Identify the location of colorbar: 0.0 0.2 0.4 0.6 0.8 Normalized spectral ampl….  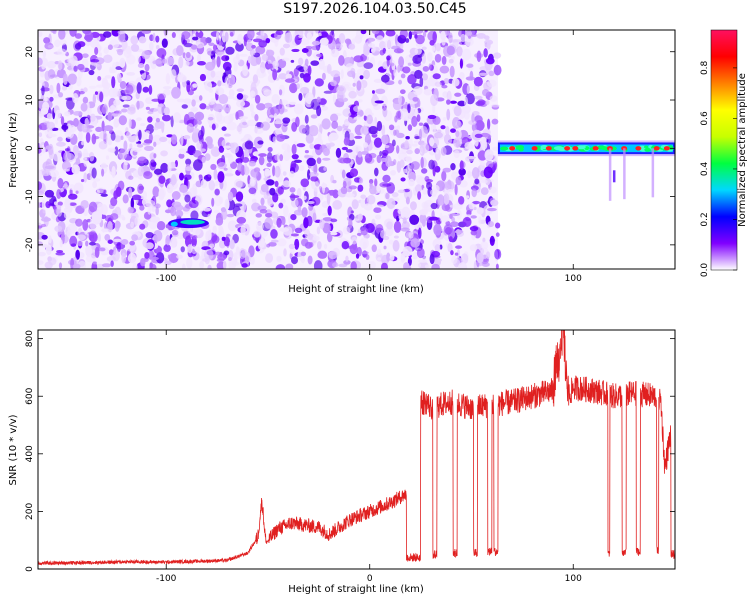
(724, 153).